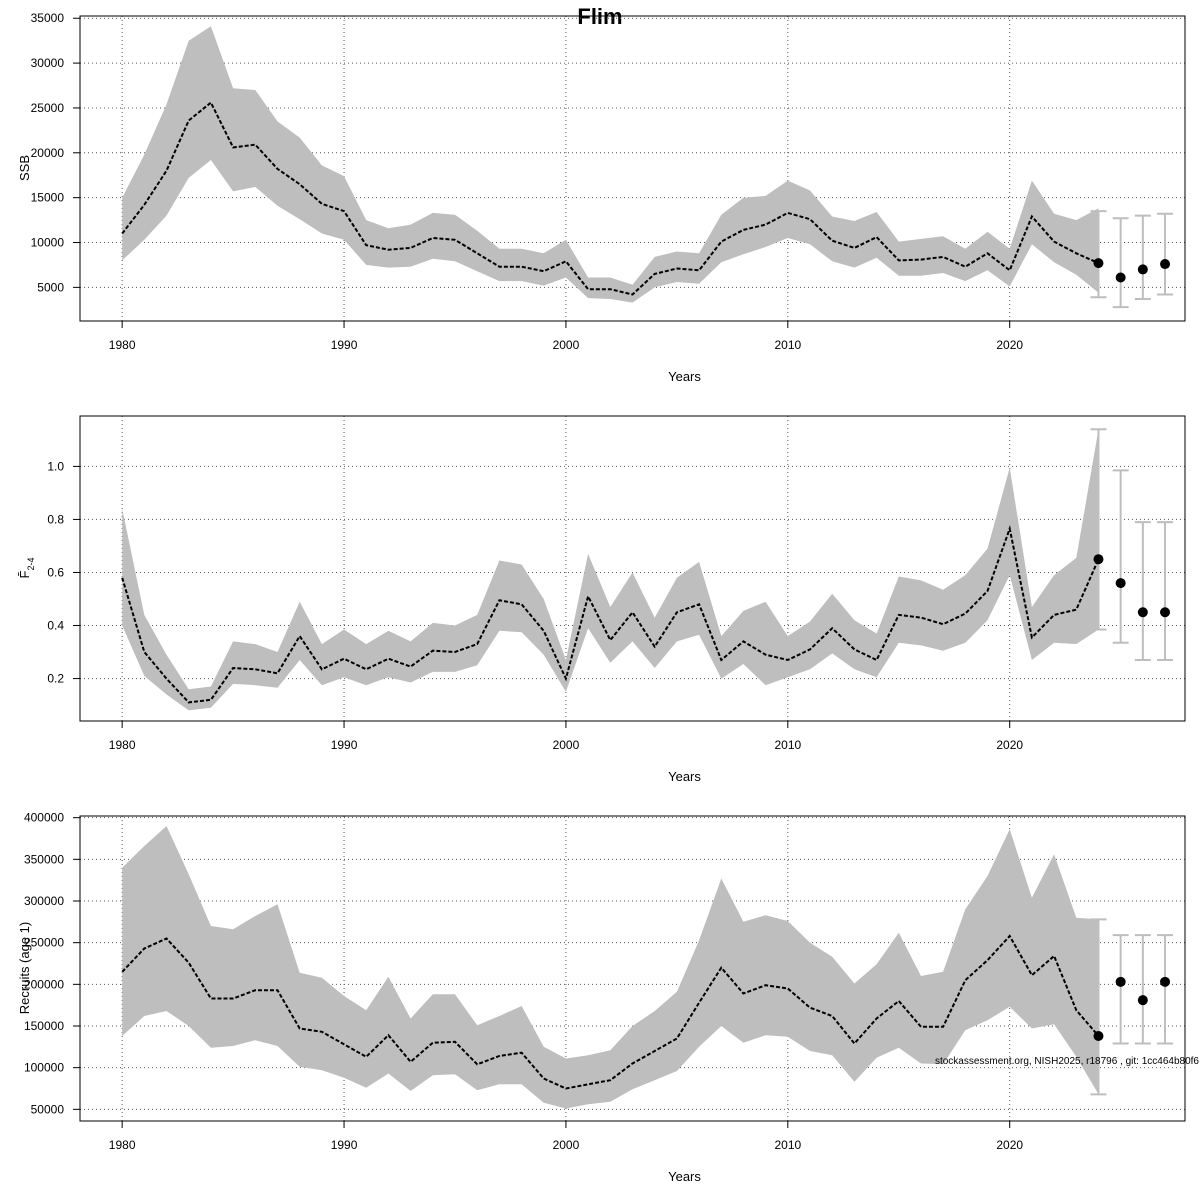 This screenshot has height=1200, width=1200. I want to click on recruits-x-tick-label: 1990, so click(344, 1145).